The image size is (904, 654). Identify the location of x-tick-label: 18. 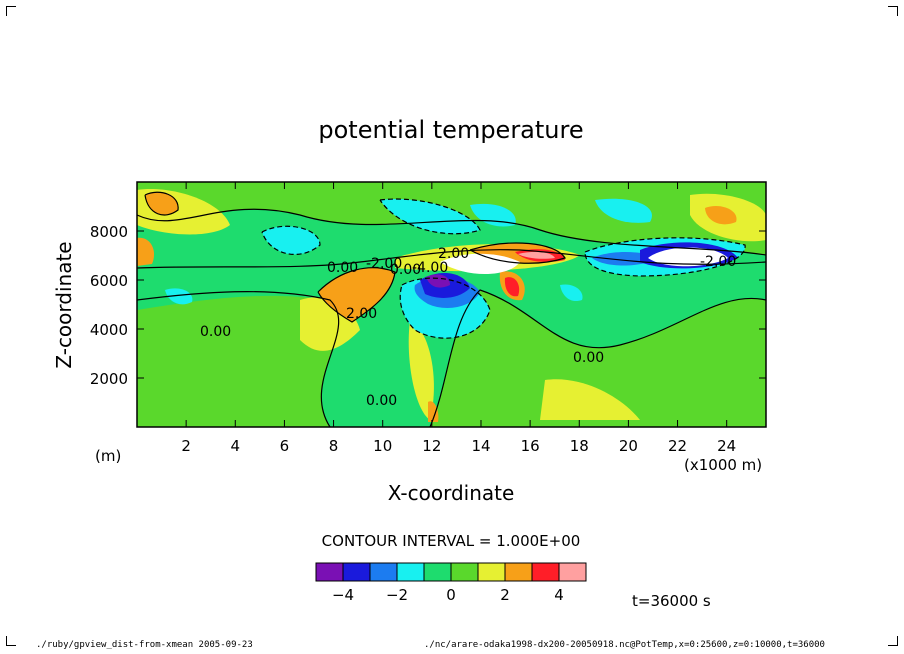
(579, 446).